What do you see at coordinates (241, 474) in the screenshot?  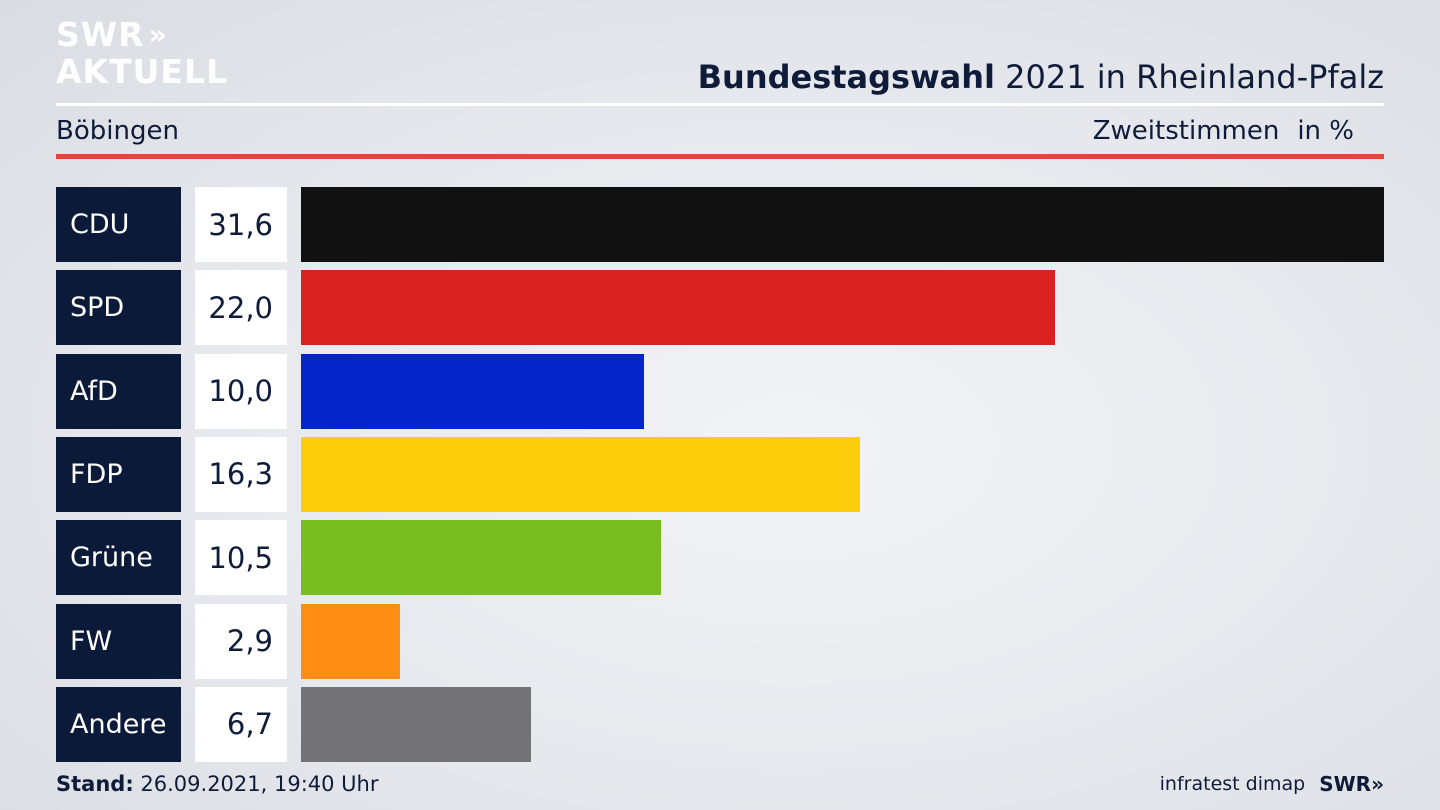 I see `value-label: 16,3` at bounding box center [241, 474].